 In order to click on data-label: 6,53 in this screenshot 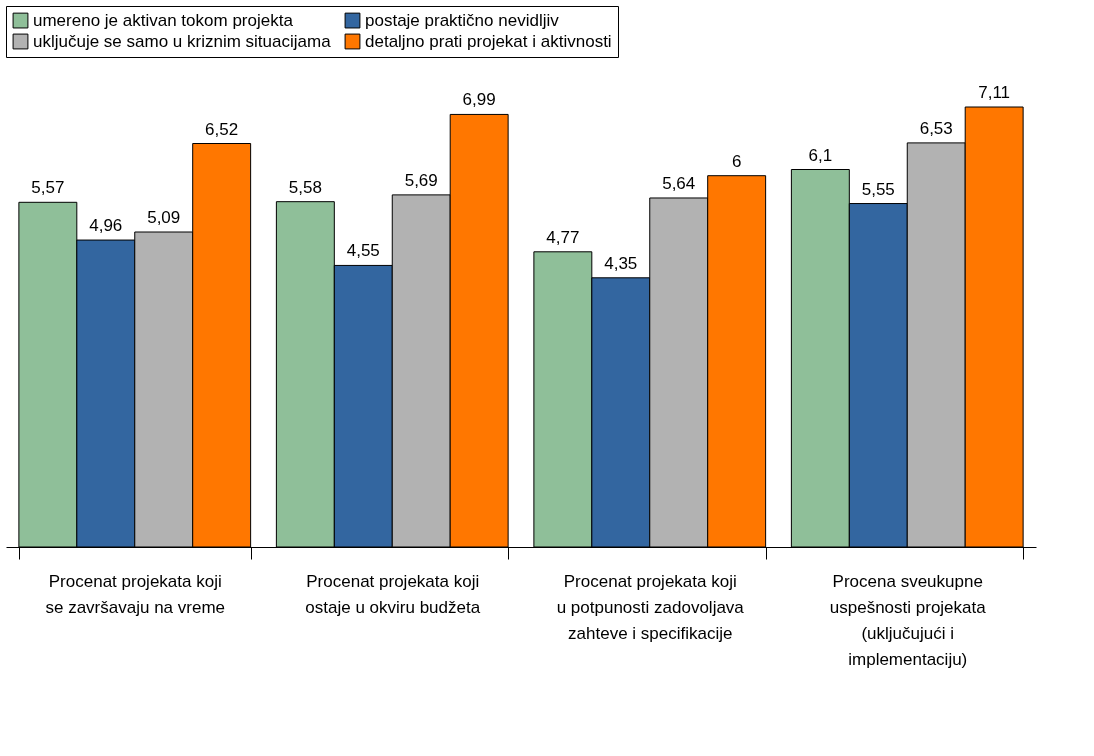, I will do `click(936, 128)`.